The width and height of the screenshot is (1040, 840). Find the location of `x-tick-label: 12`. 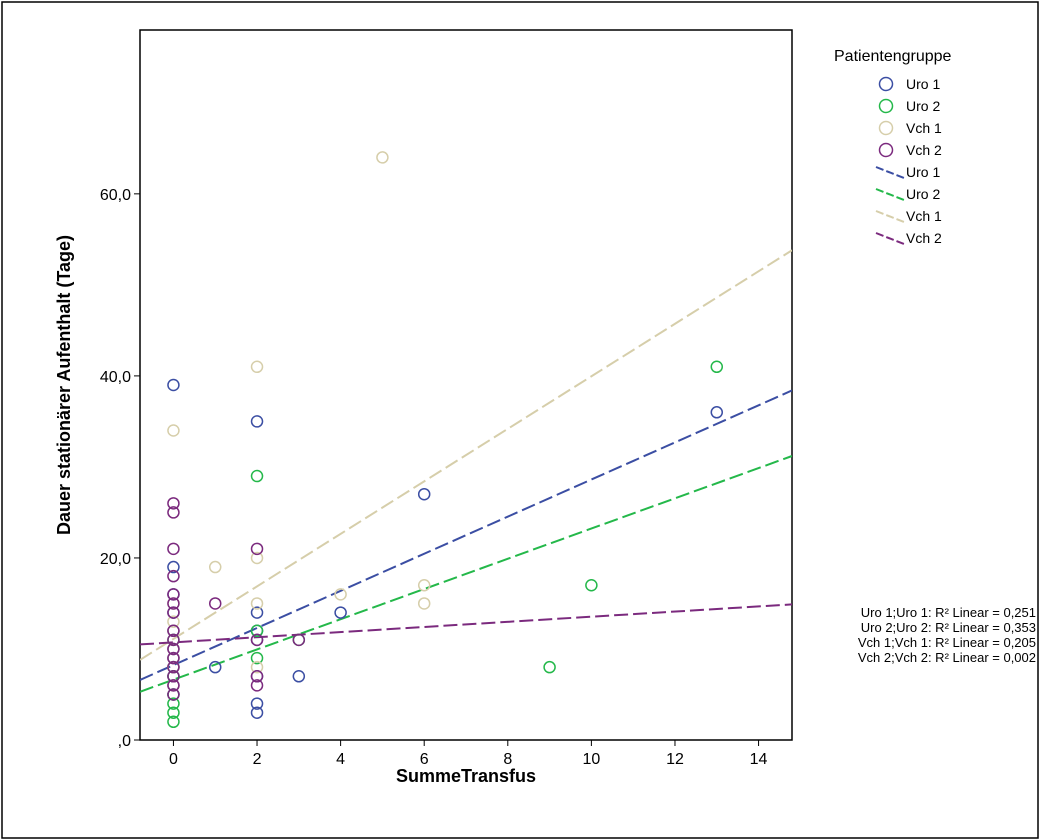

x-tick-label: 12 is located at coordinates (675, 759).